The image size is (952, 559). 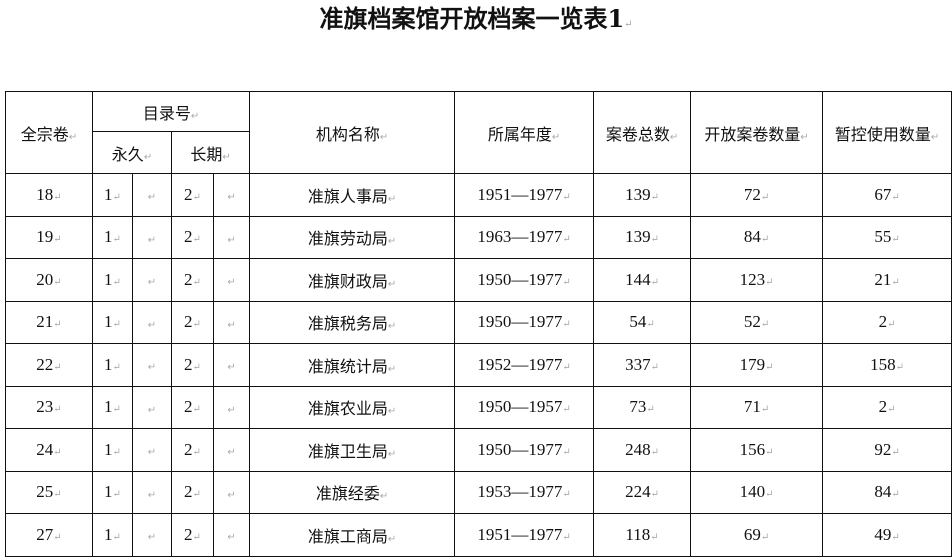 I want to click on restricted-cell: 49, so click(x=887, y=535).